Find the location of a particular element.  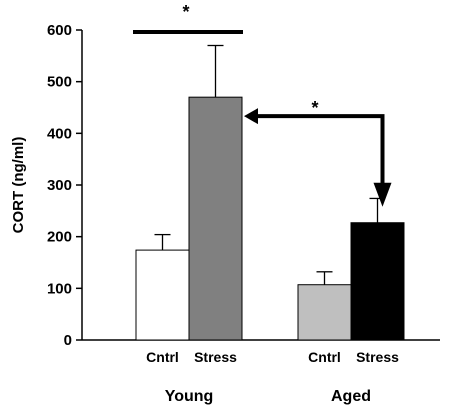

y-tick-label: 200 is located at coordinates (59, 237).